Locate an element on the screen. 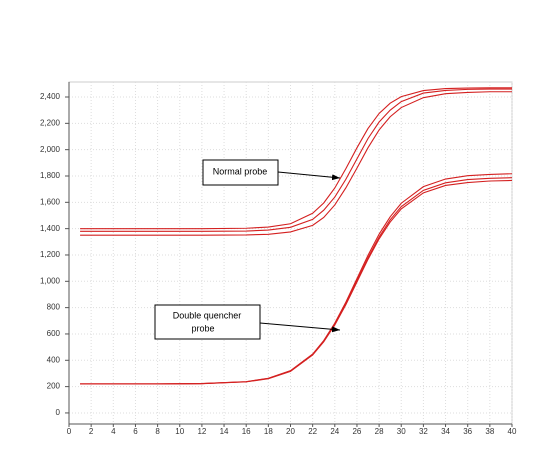 This screenshot has width=547, height=465. y-tick-label: 2,400 is located at coordinates (50, 96).